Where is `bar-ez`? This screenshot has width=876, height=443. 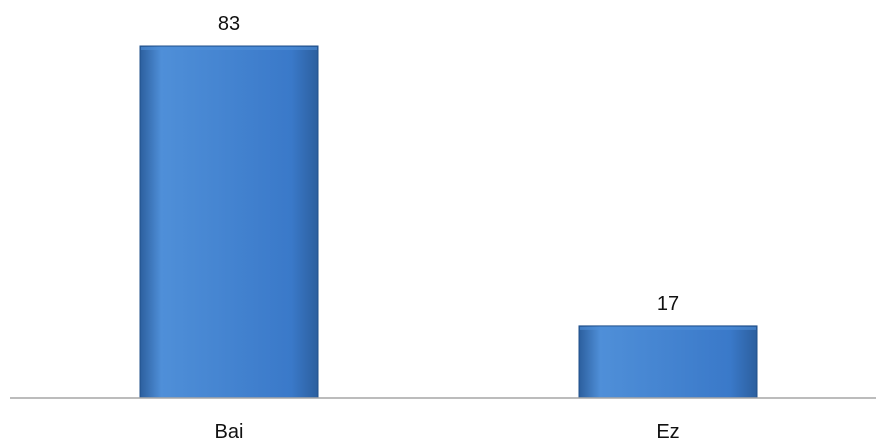 bar-ez is located at coordinates (668, 362).